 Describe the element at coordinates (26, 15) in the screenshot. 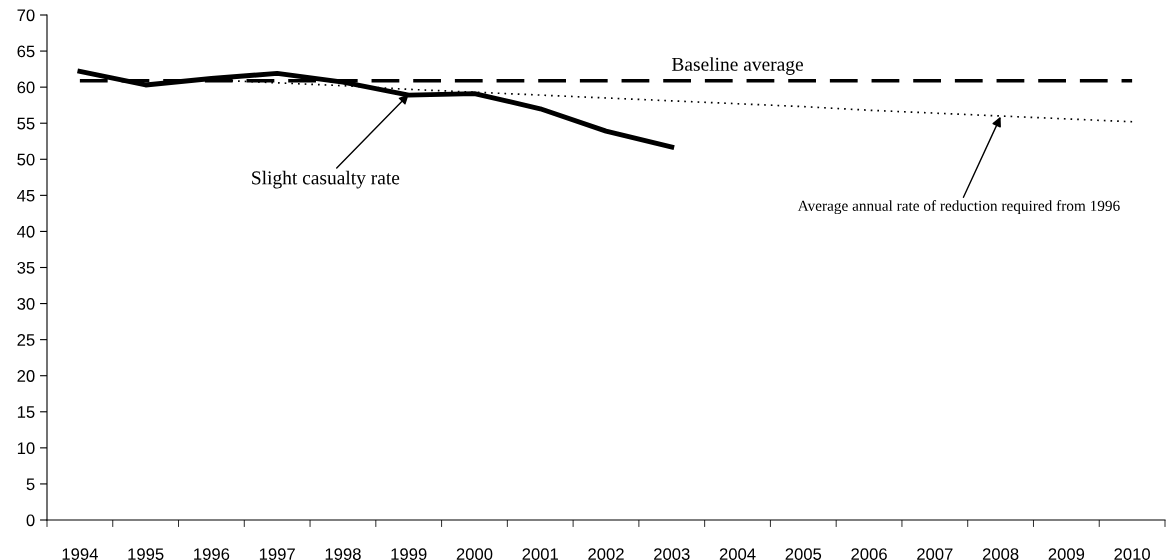

I see `y-tick-label: 70` at that location.